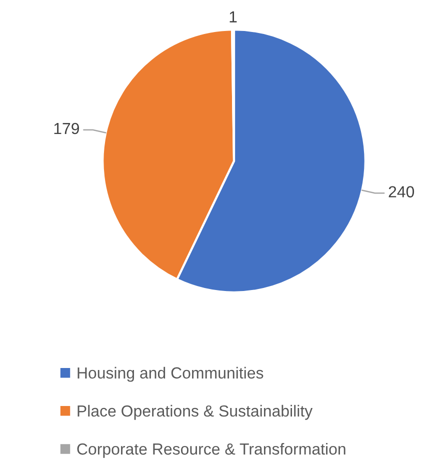 The image size is (429, 470). What do you see at coordinates (401, 192) in the screenshot?
I see `data-label: 240` at bounding box center [401, 192].